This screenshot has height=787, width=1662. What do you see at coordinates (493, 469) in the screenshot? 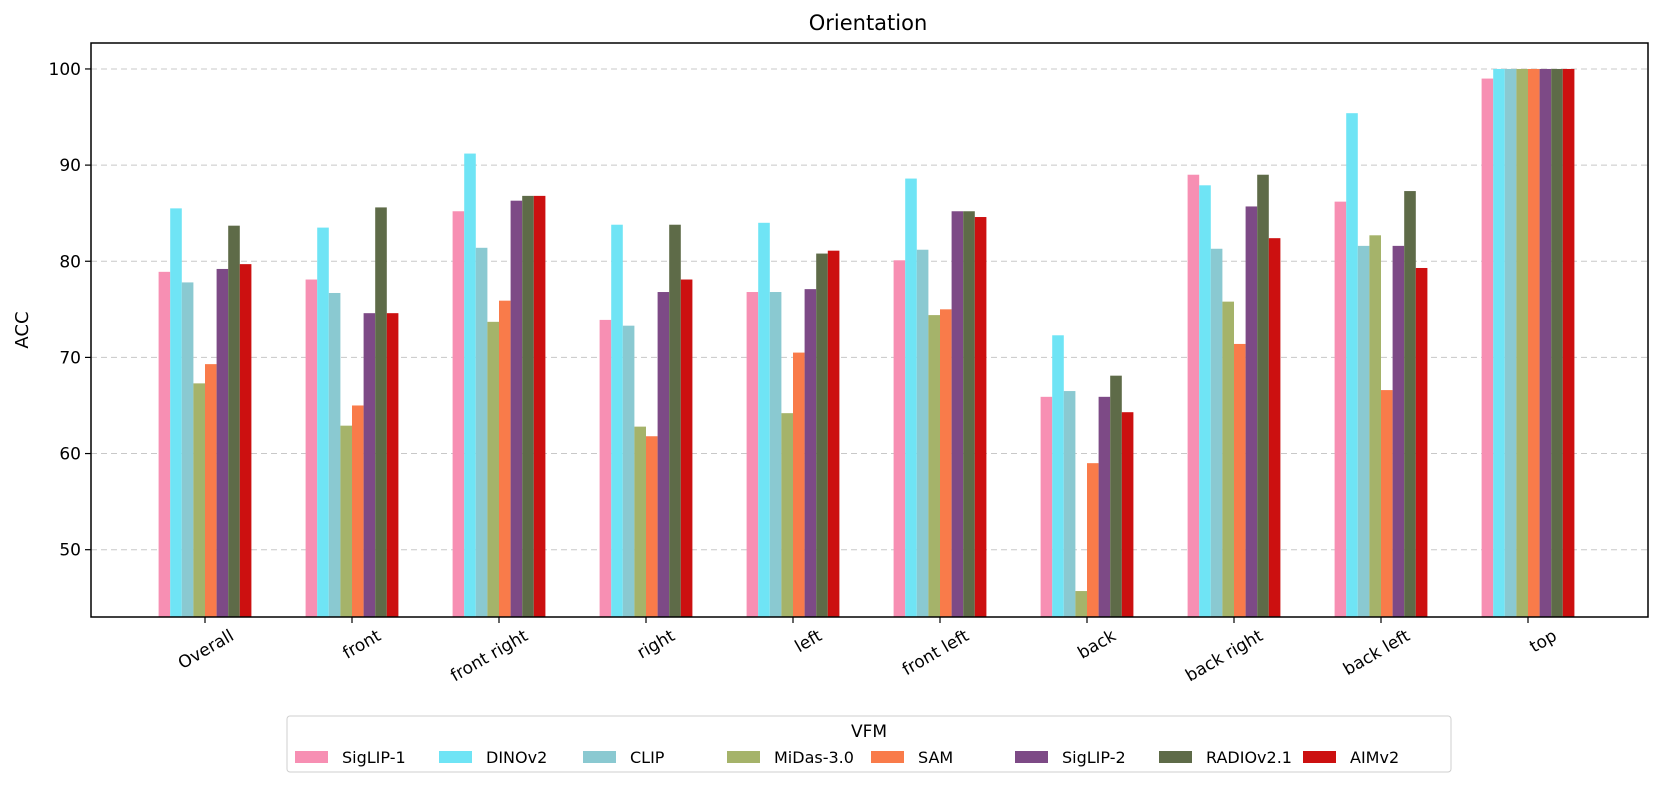
I see `bar-midas-3-0-front-right` at bounding box center [493, 469].